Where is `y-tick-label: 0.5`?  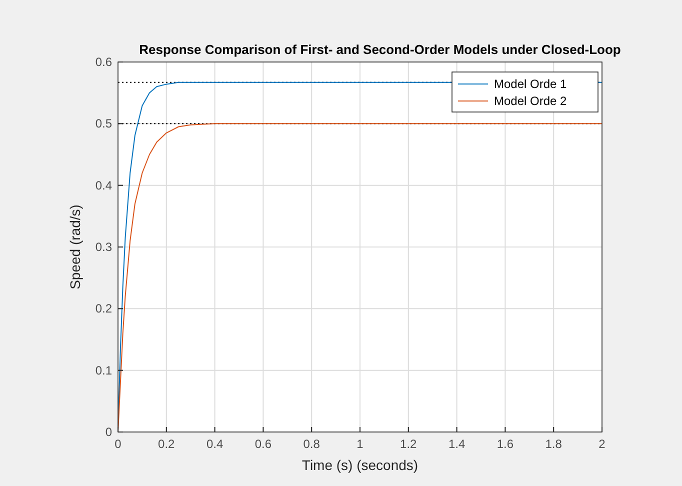
y-tick-label: 0.5 is located at coordinates (103, 123).